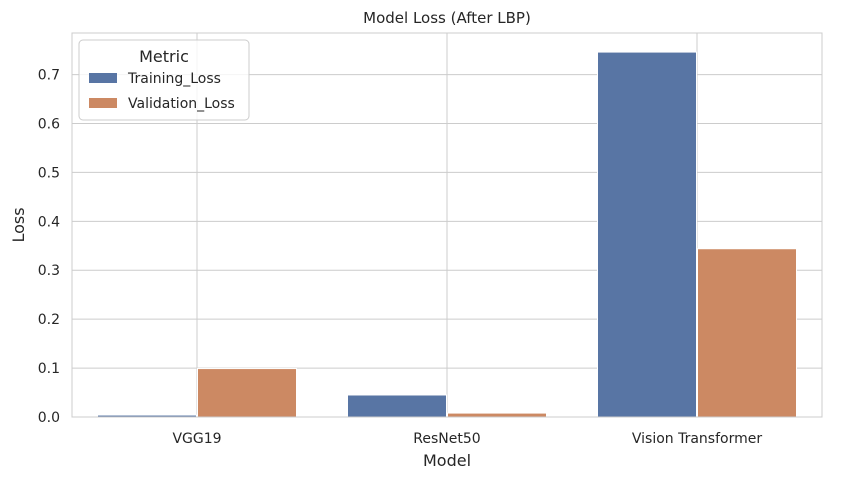  Describe the element at coordinates (49, 76) in the screenshot. I see `y-tick-label: 0.7` at that location.